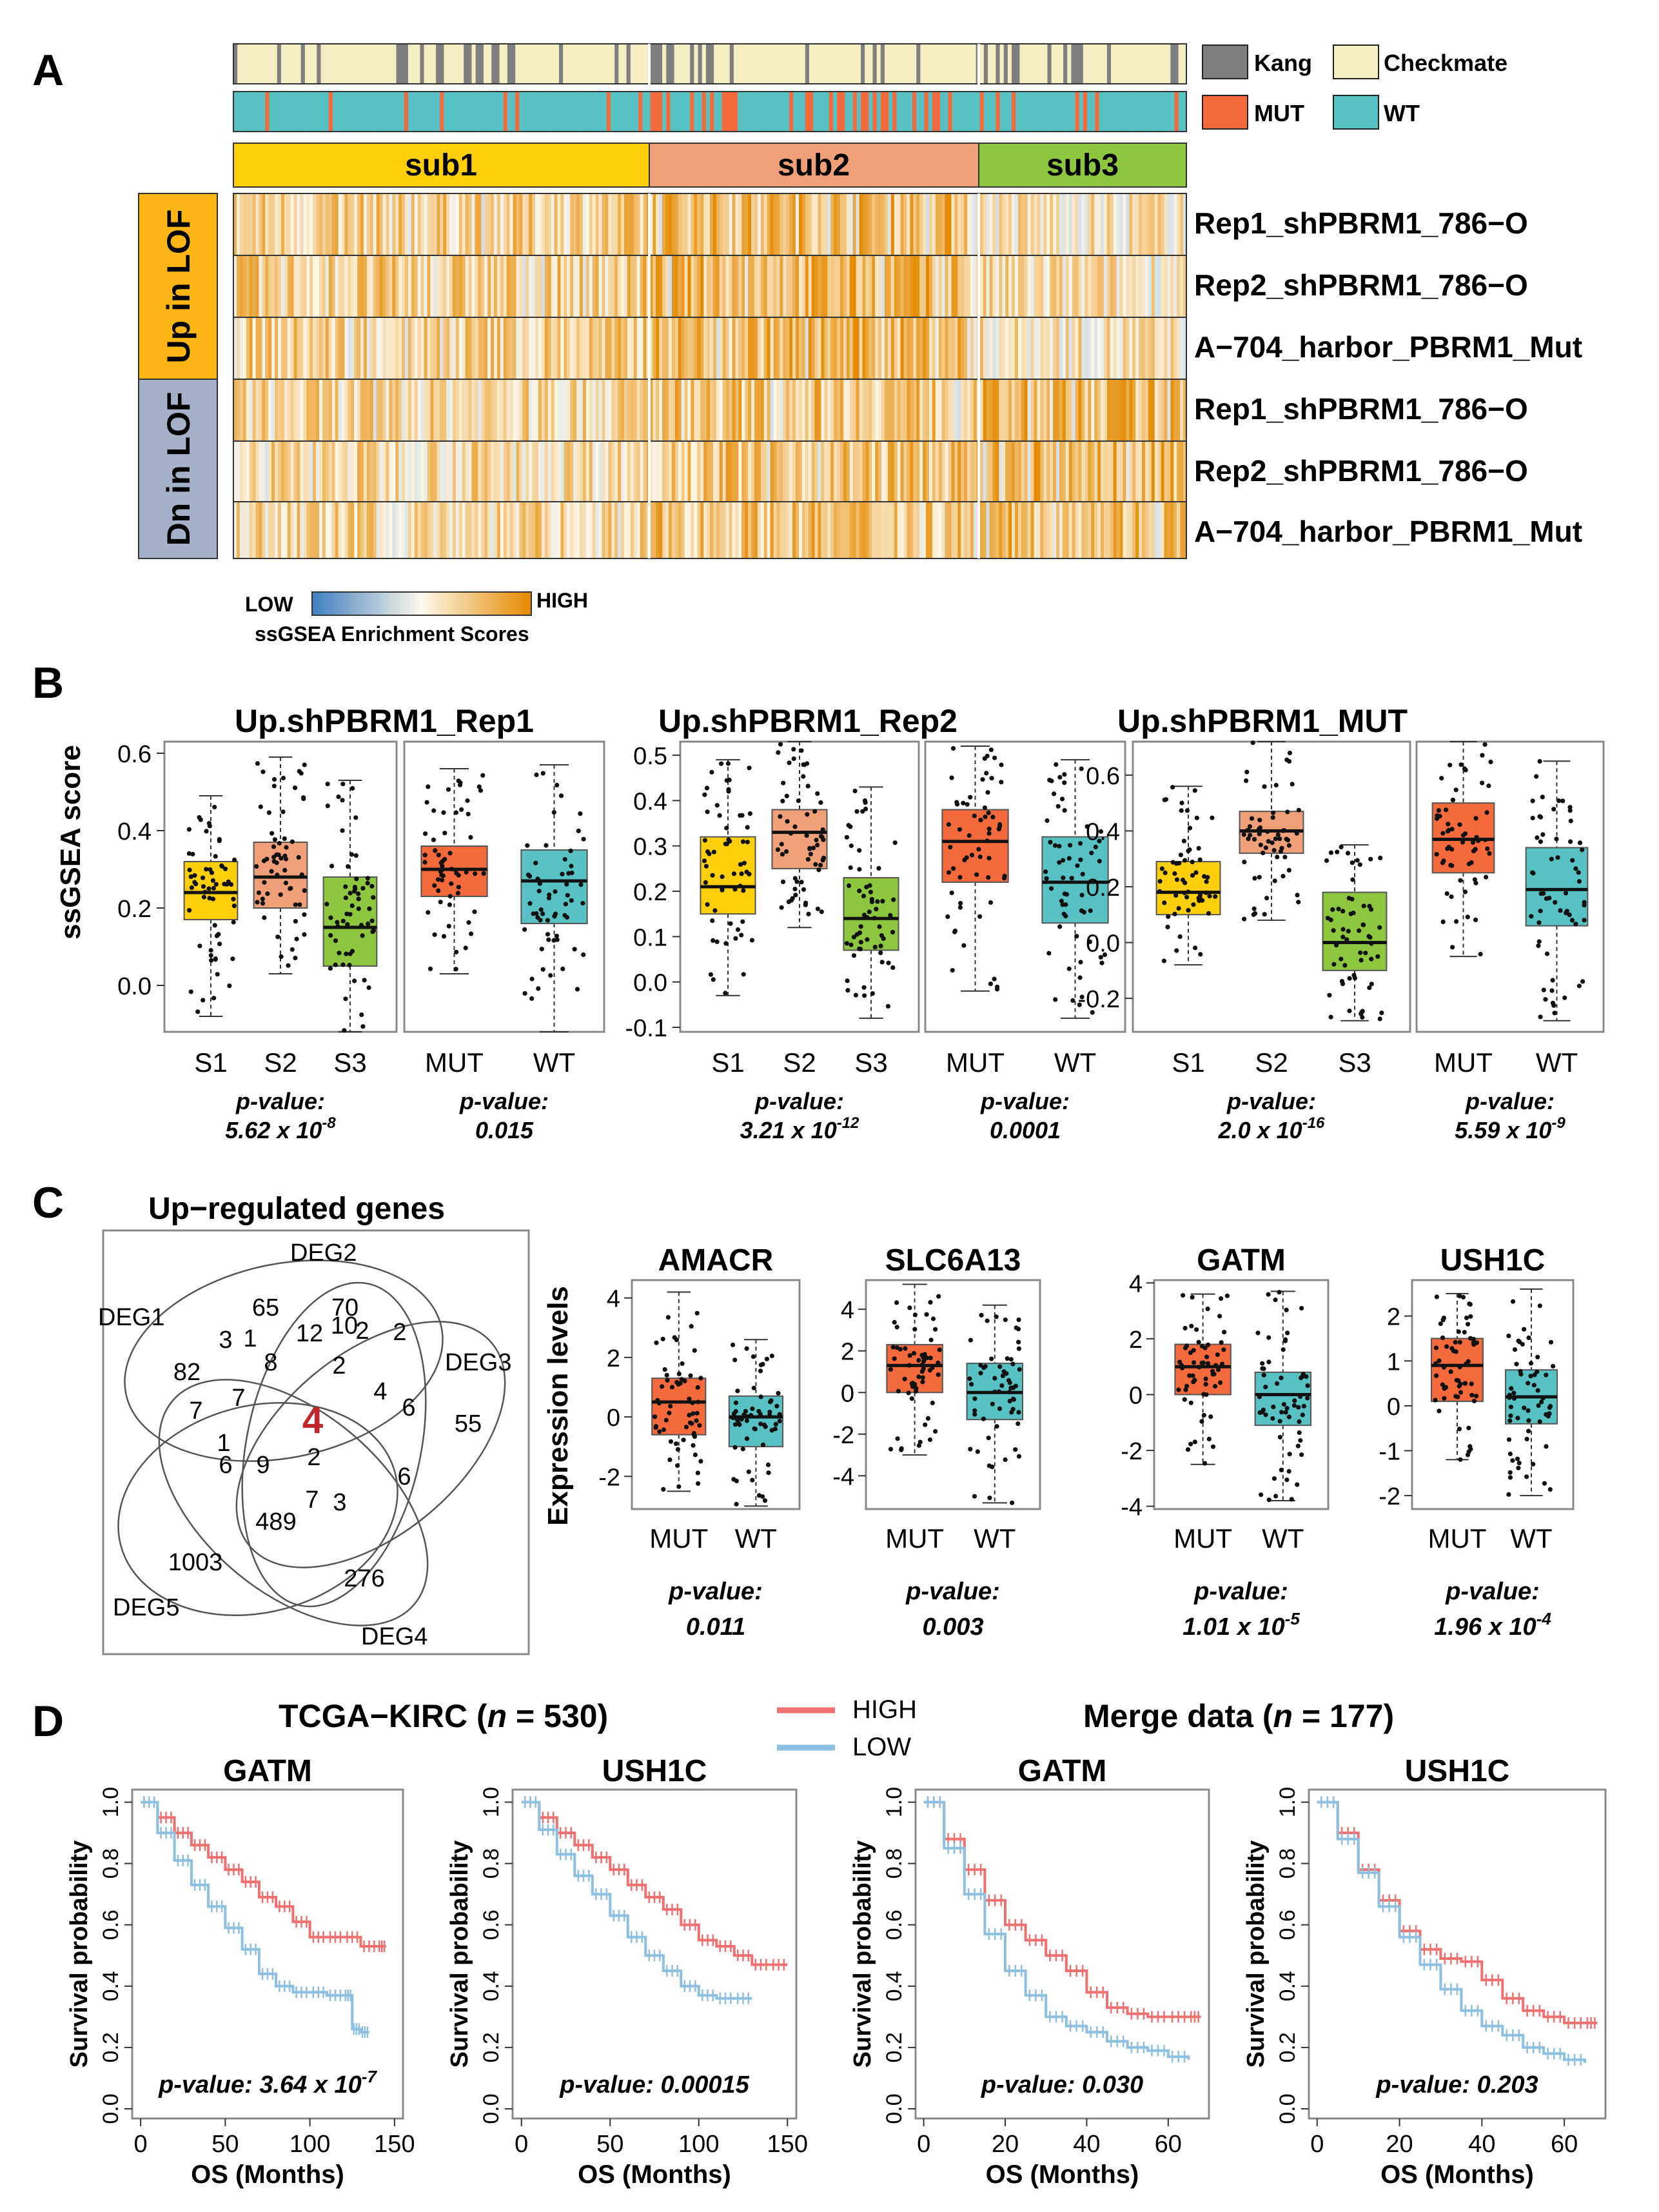 The width and height of the screenshot is (1659, 2212). What do you see at coordinates (1025, 1101) in the screenshot?
I see `pvalue-label: p-value:` at bounding box center [1025, 1101].